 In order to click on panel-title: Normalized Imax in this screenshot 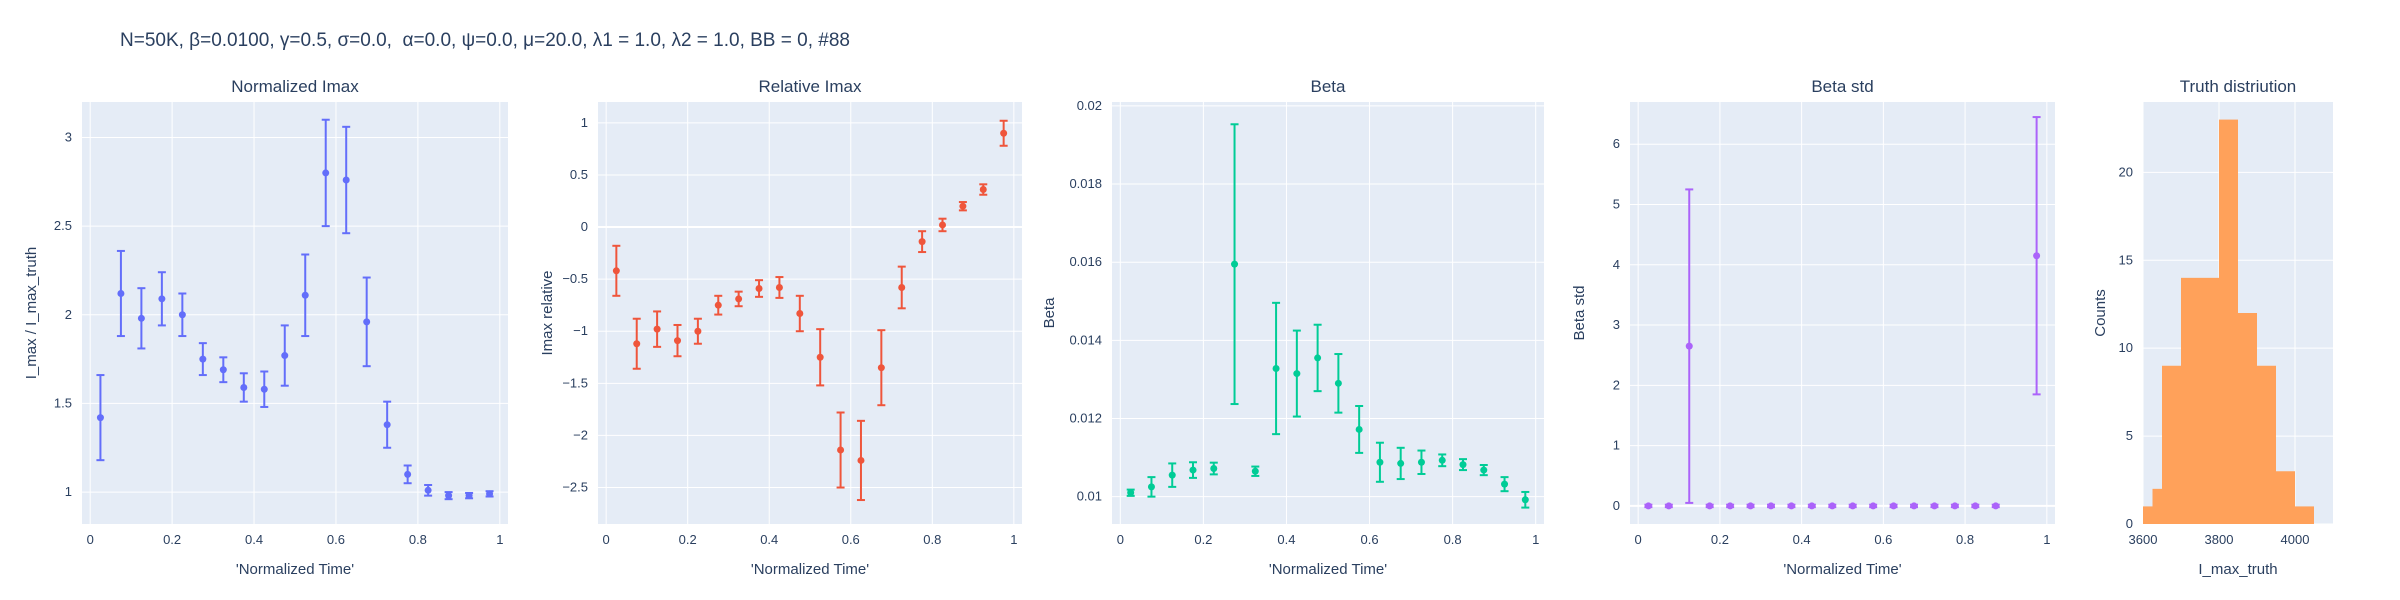, I will do `click(295, 86)`.